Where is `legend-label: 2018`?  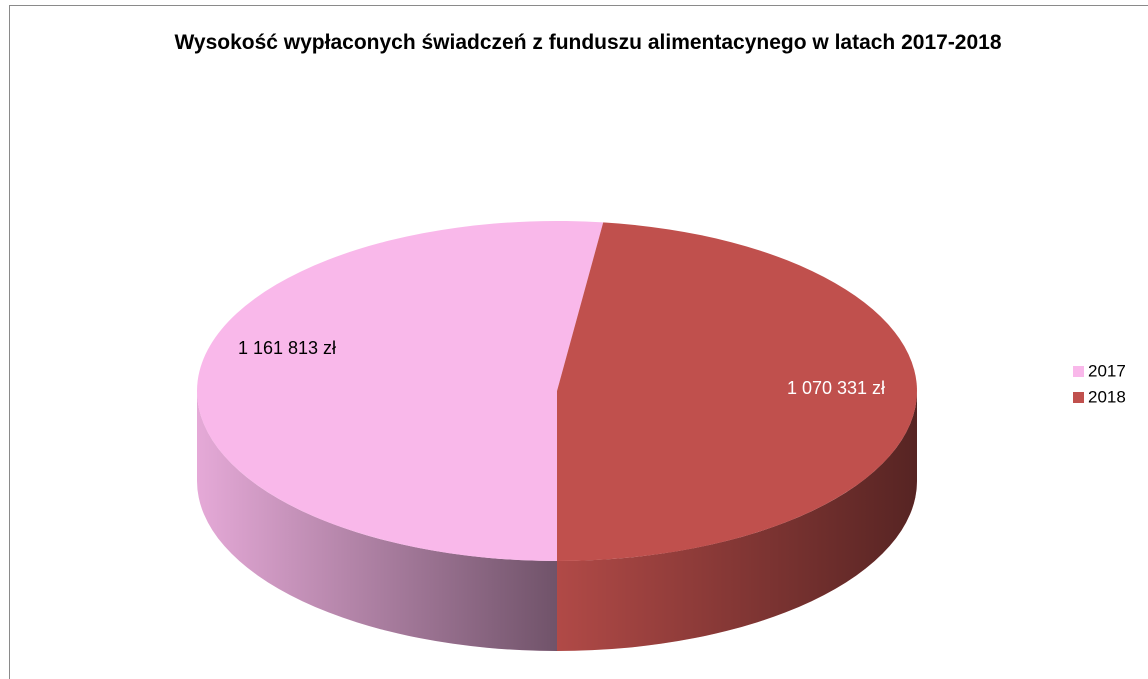 legend-label: 2018 is located at coordinates (1107, 396).